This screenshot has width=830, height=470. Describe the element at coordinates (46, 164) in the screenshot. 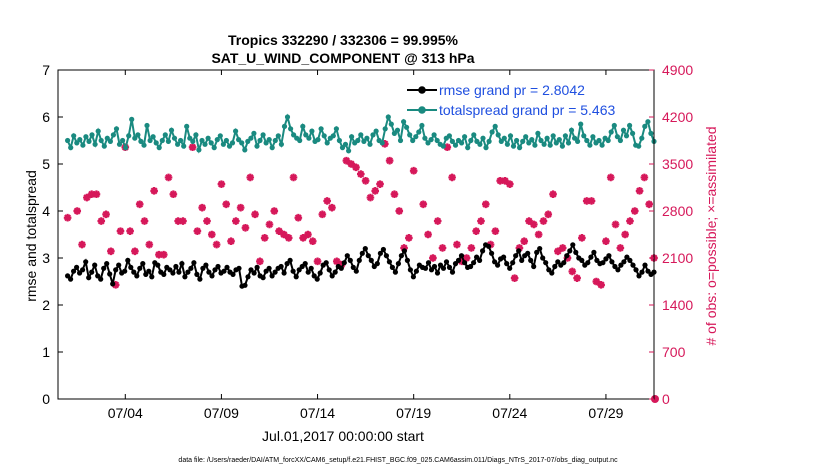

I see `y-tick-label: 5` at that location.